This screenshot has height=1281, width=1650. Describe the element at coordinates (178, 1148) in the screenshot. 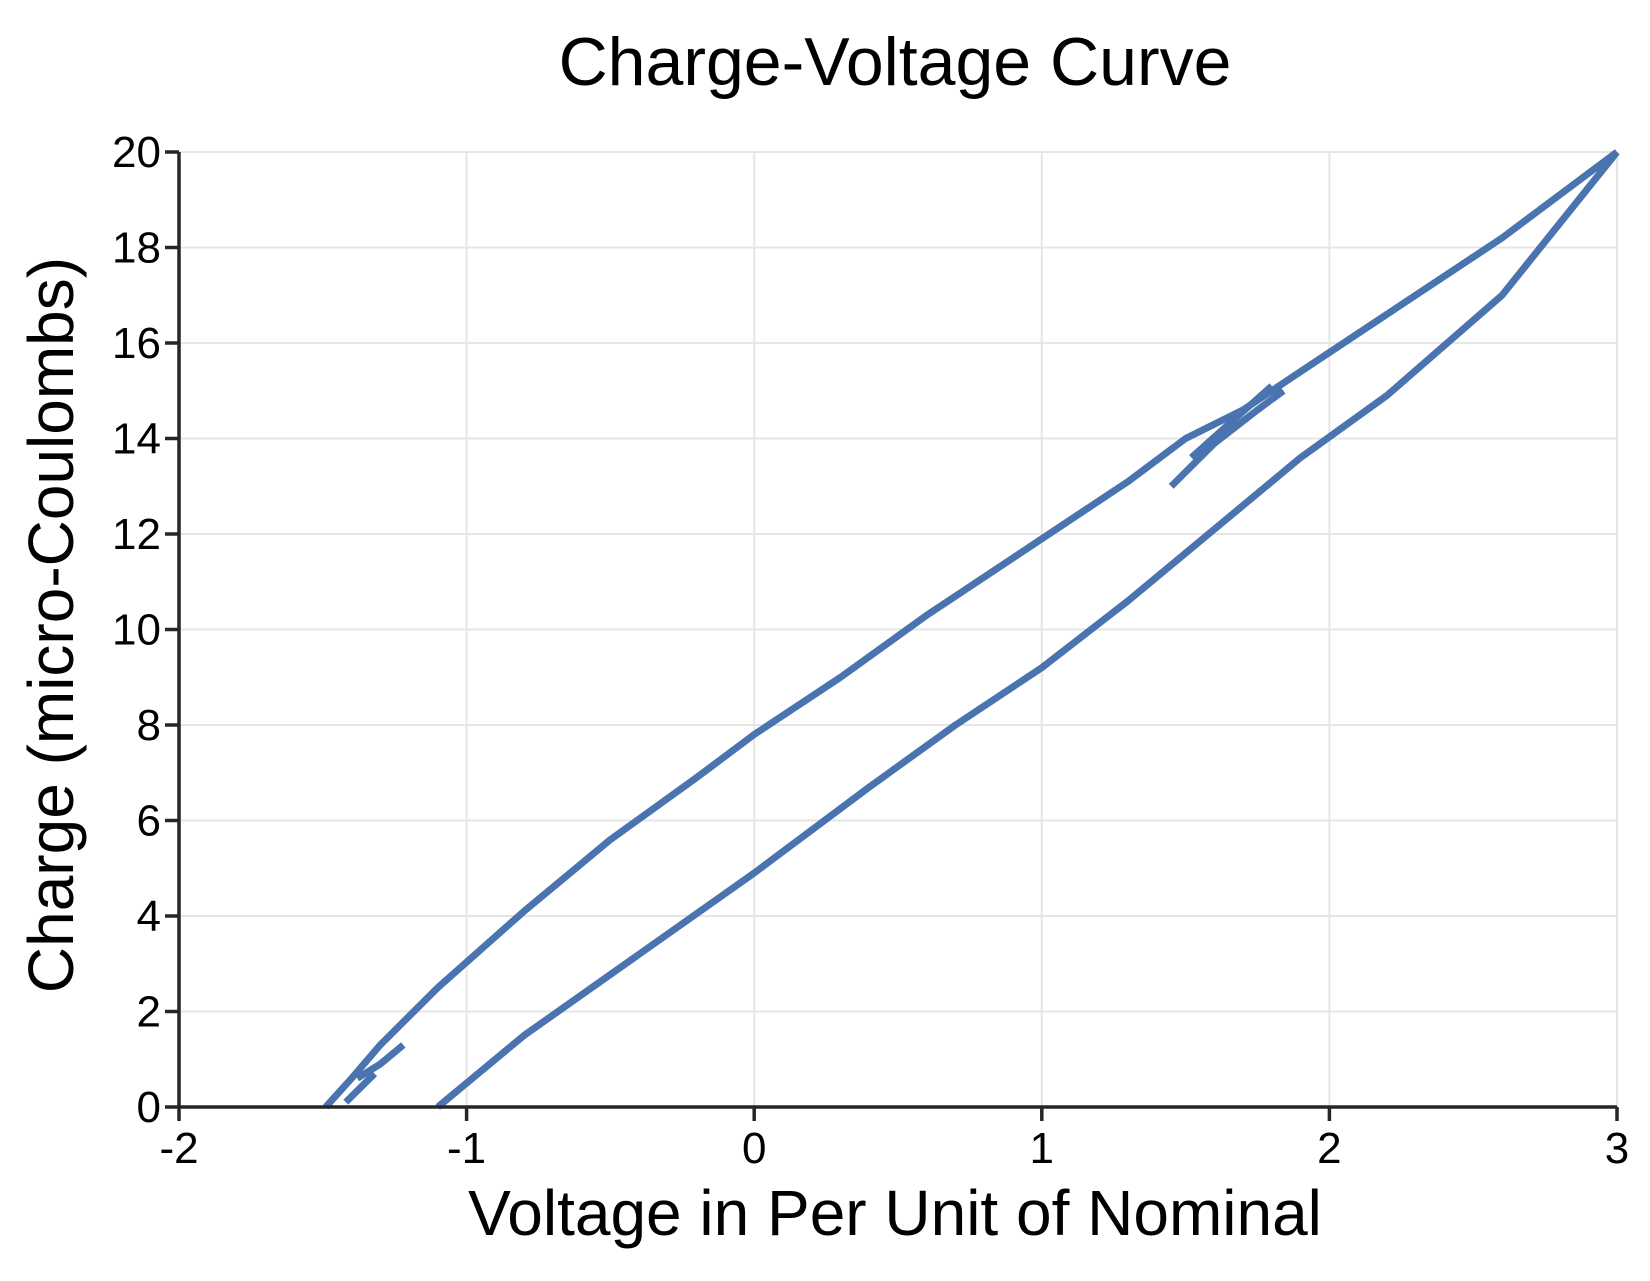

I see `x-tick-label: -2` at that location.